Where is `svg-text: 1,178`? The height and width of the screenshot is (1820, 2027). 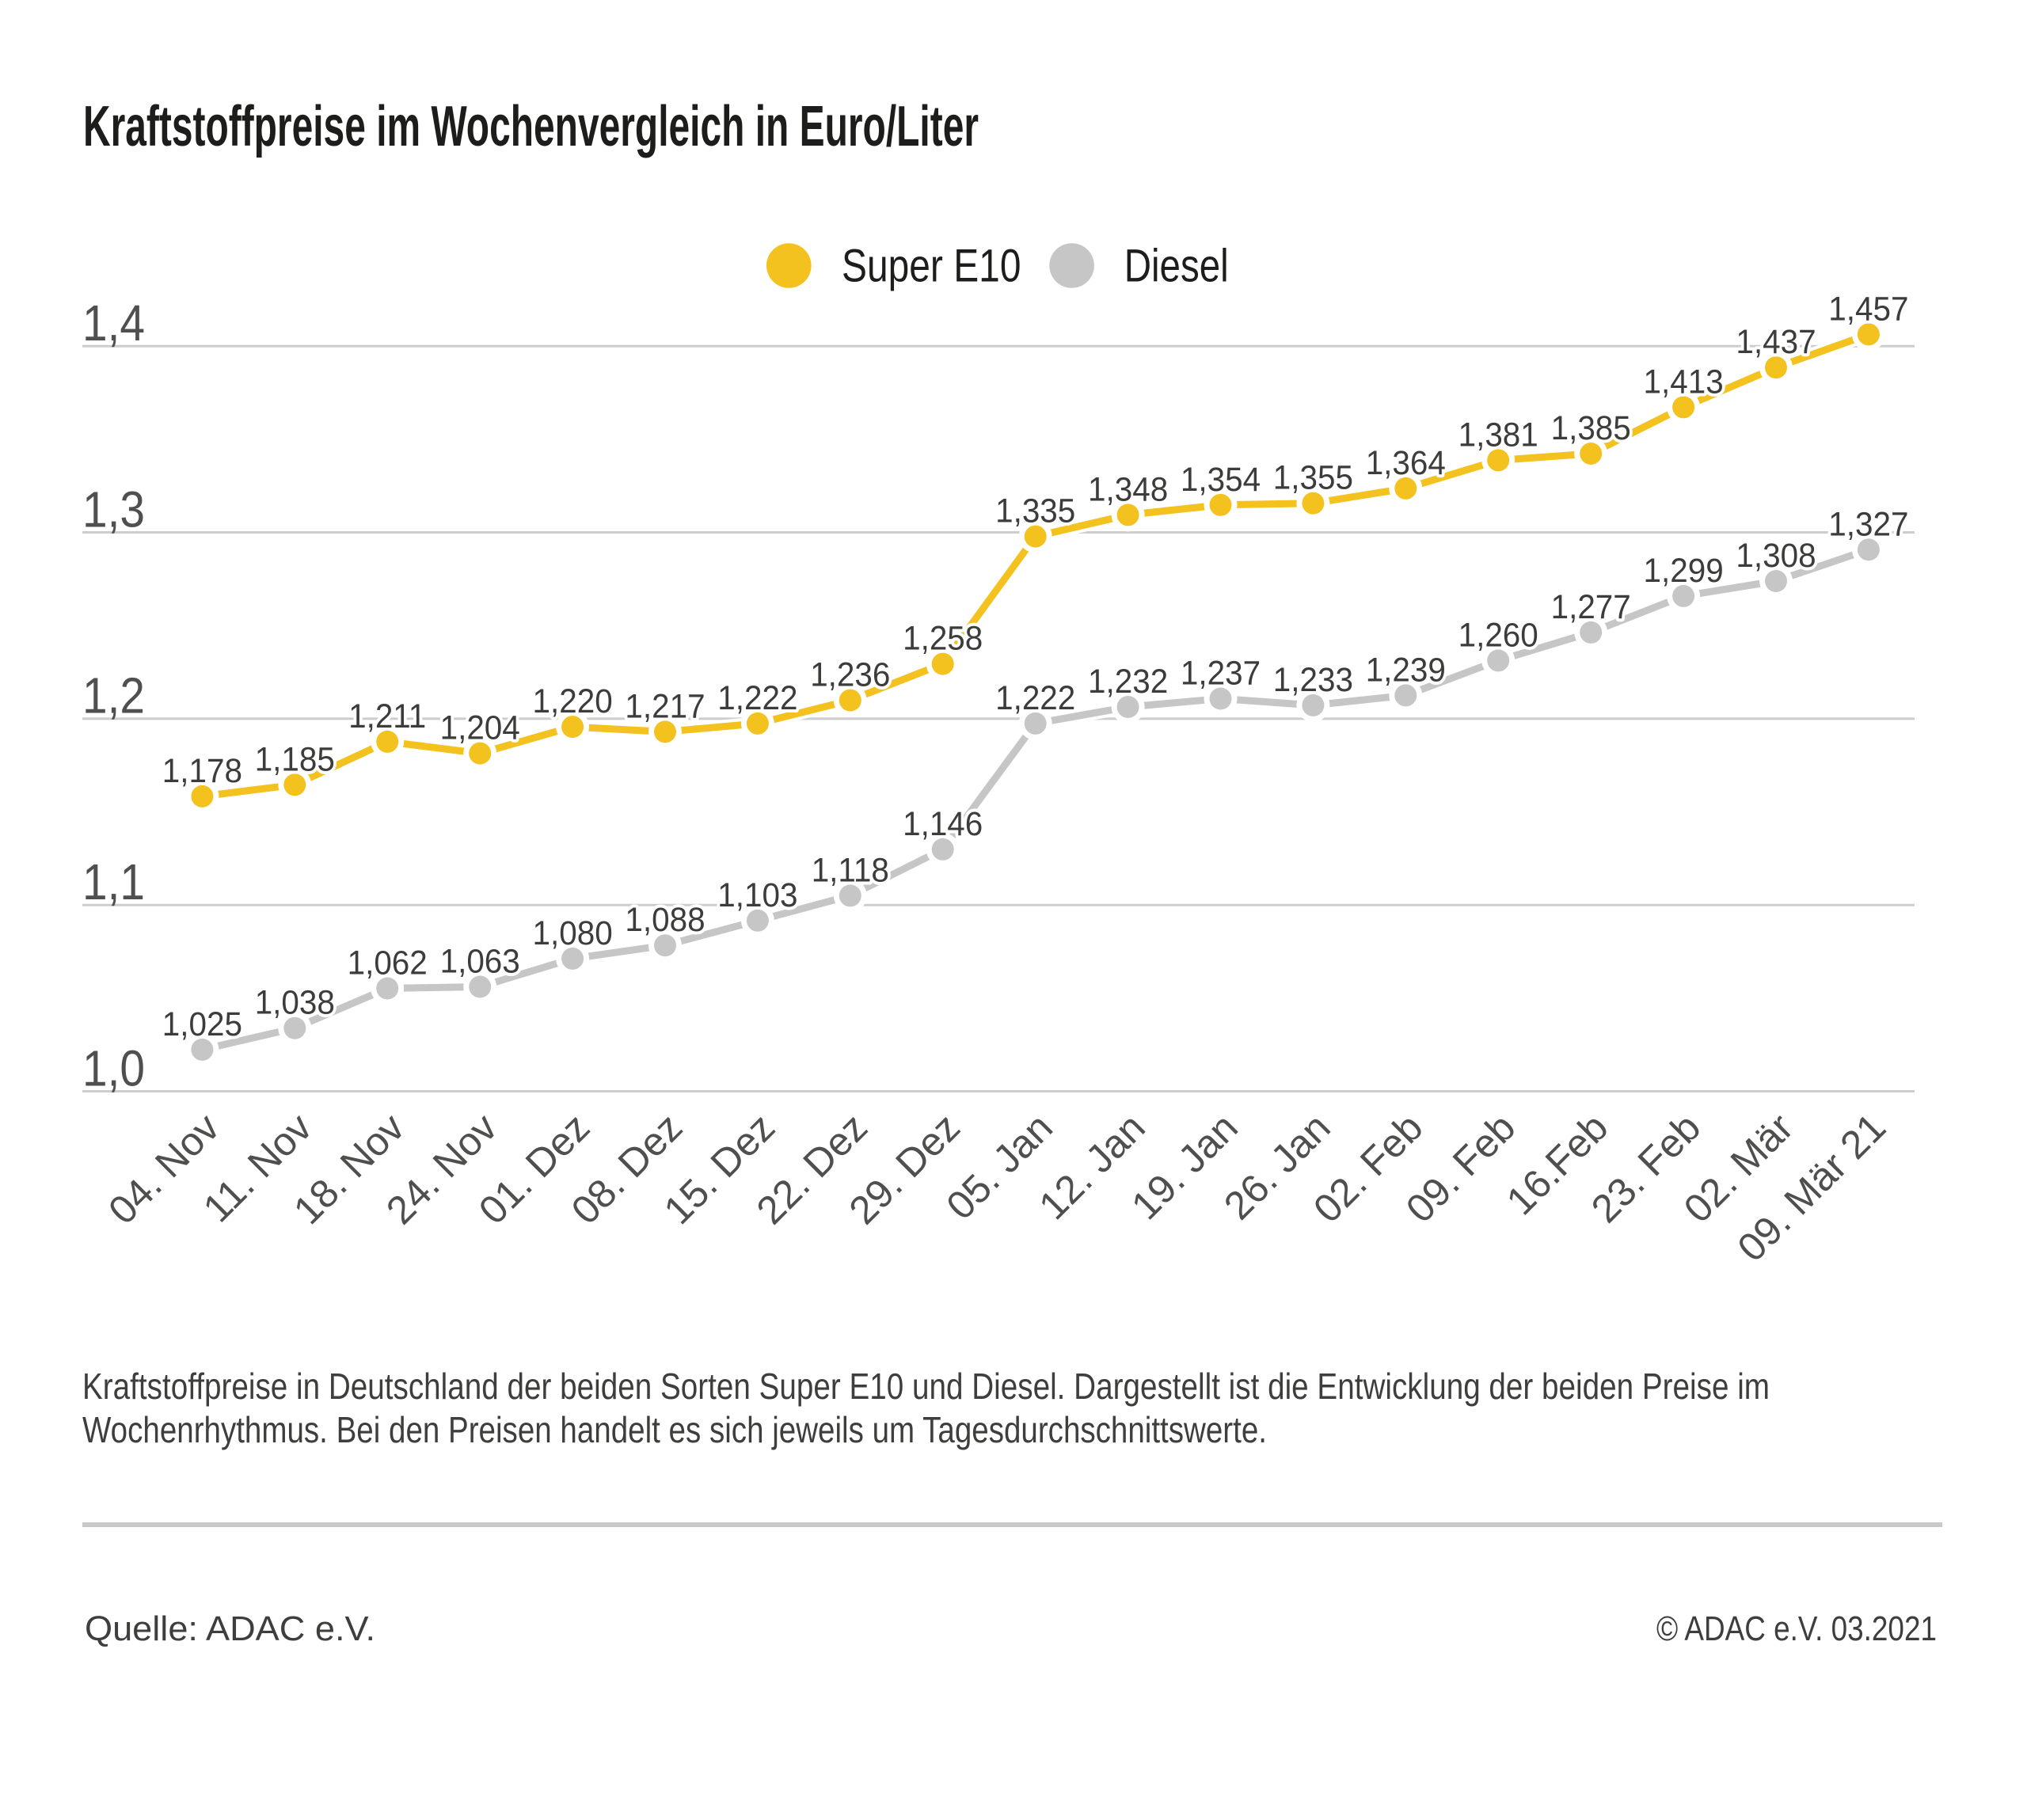 svg-text: 1,178 is located at coordinates (202, 771).